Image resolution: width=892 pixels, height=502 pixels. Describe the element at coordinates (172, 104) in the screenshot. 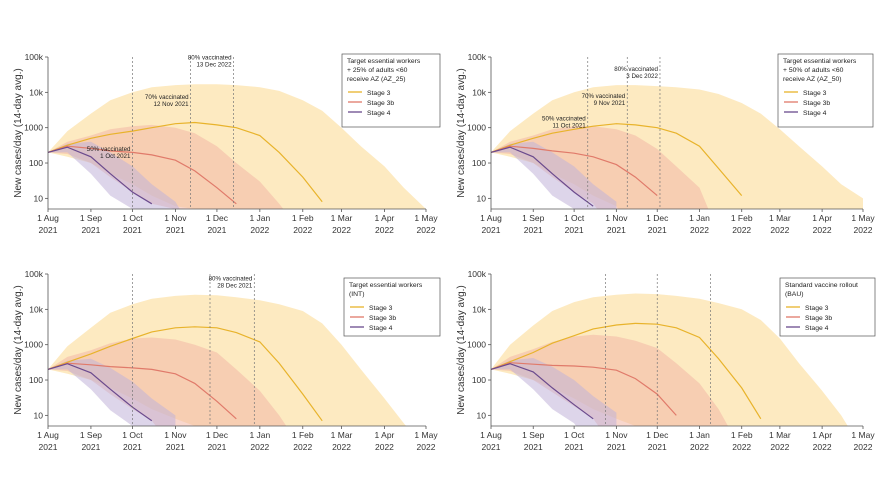

I see `vaccination-annotation: 12 Nov 2021` at that location.